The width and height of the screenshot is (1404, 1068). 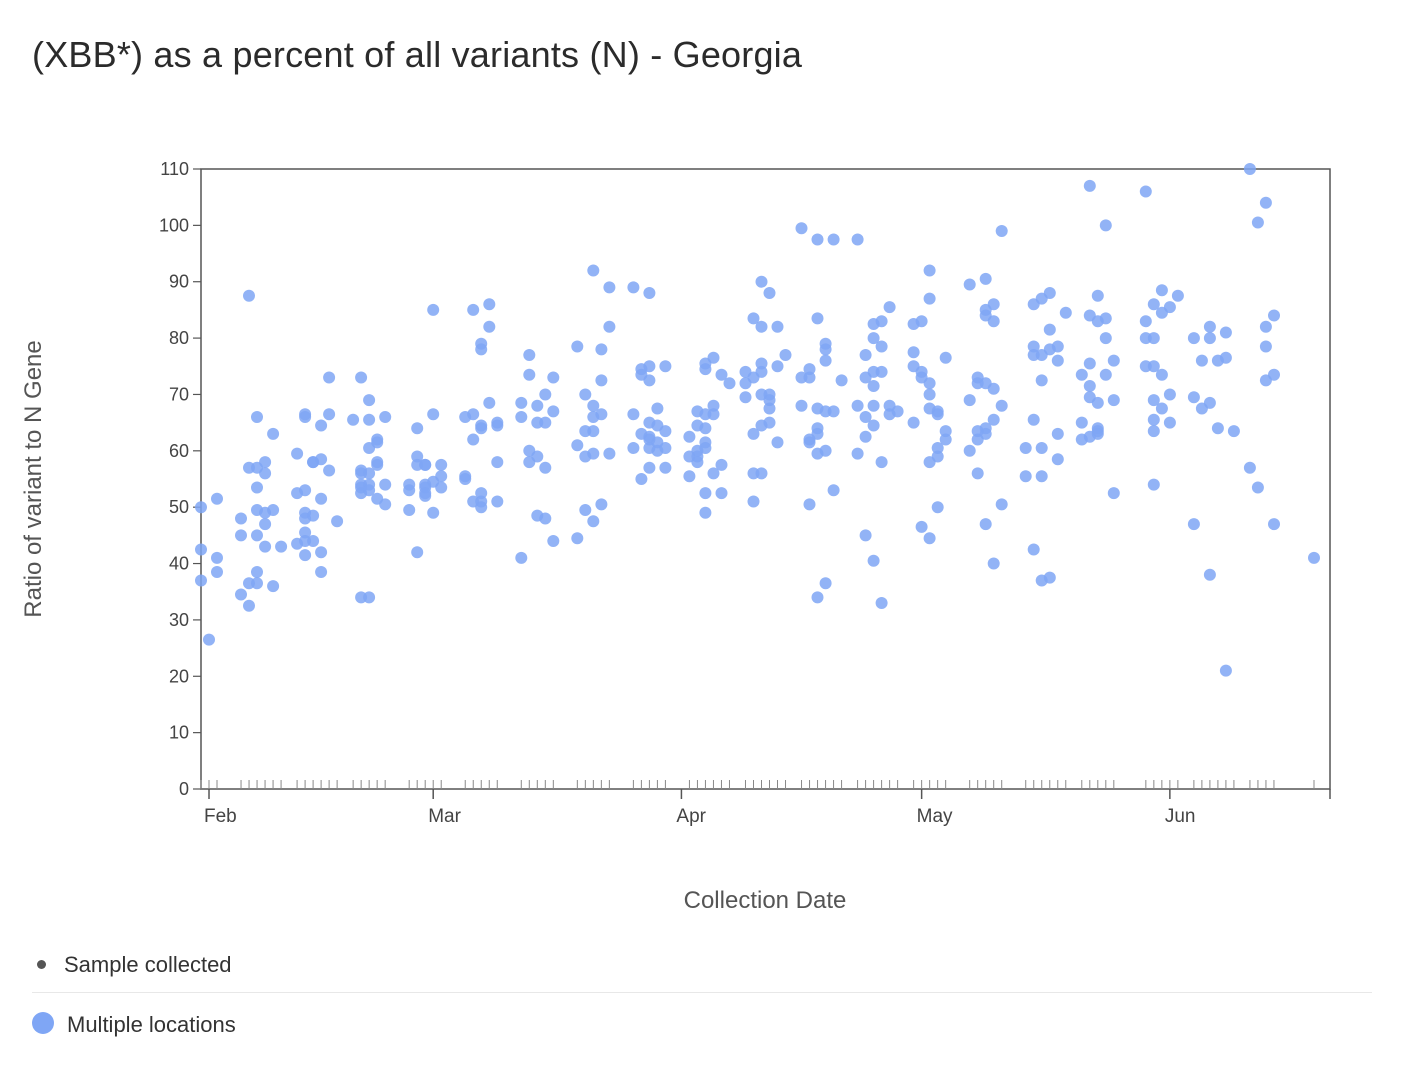 I want to click on data-point: 2023-06-11: 57, so click(x=1249, y=467).